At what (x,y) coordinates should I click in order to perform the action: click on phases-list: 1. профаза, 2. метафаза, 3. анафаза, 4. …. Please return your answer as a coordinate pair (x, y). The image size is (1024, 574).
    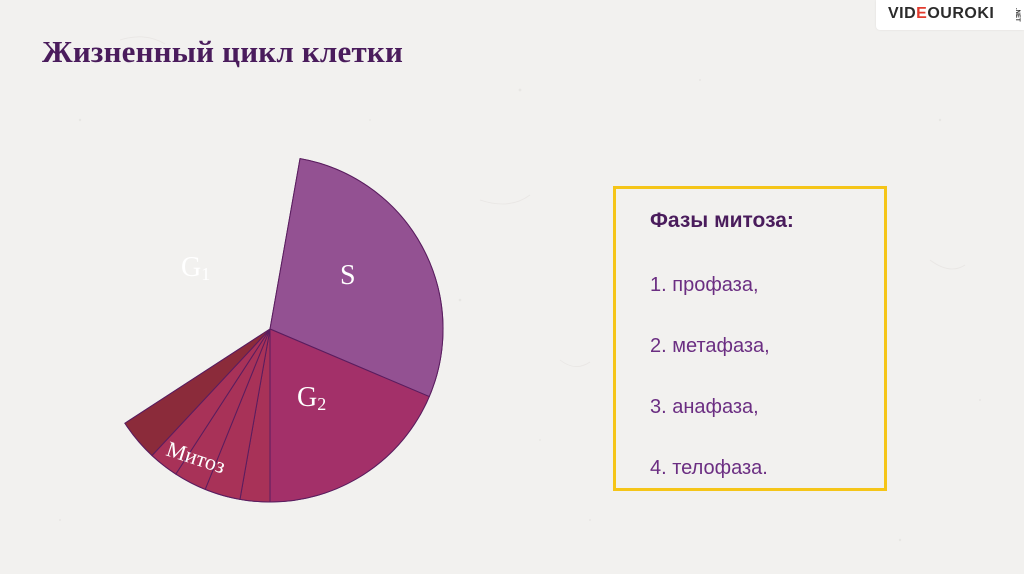
    Looking at the image, I should click on (710, 395).